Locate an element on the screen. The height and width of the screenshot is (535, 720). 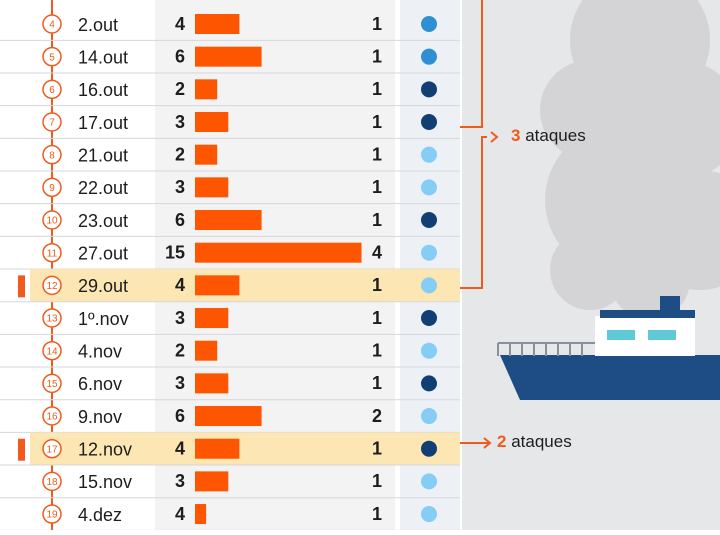
index-number: 18 is located at coordinates (52, 482).